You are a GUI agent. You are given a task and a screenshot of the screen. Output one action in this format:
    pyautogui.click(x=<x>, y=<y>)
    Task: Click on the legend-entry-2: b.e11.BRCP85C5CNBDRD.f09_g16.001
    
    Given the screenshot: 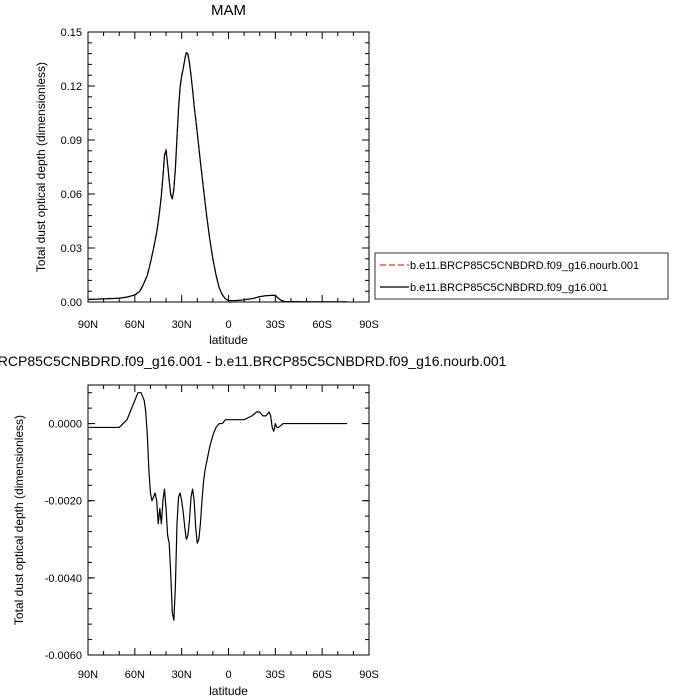 What is the action you would take?
    pyautogui.click(x=509, y=288)
    